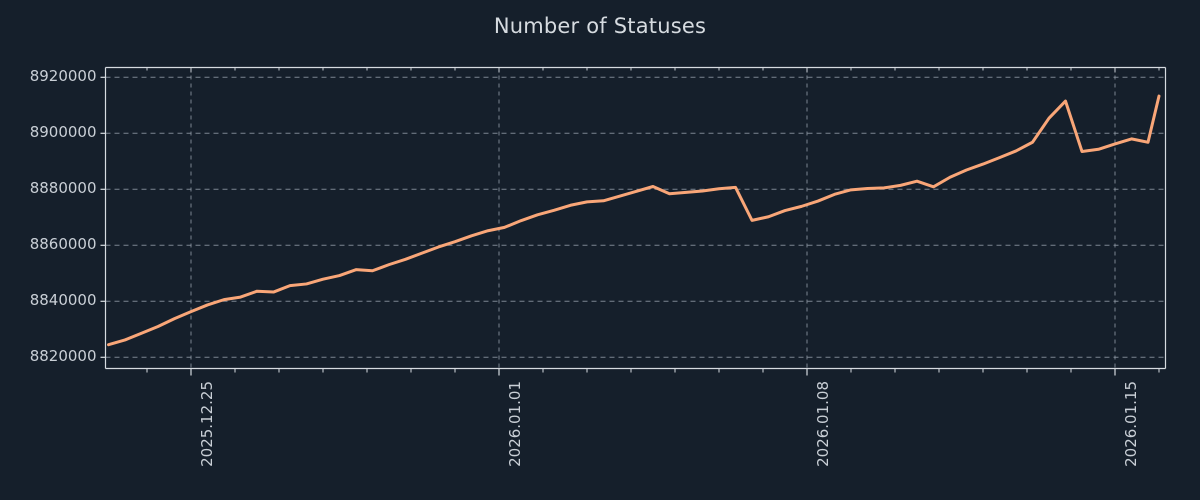 This screenshot has width=1200, height=500. Describe the element at coordinates (63, 244) in the screenshot. I see `y-axis-tick-label: 8860000` at that location.